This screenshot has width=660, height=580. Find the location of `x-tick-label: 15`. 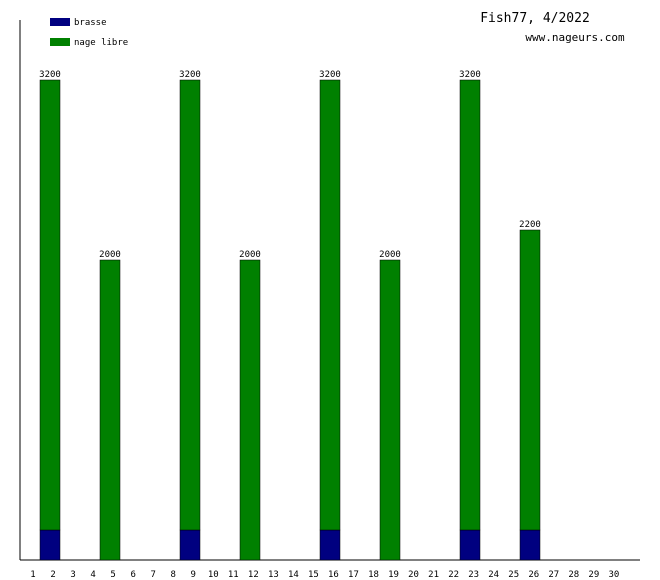

x-tick-label: 15 is located at coordinates (313, 575).